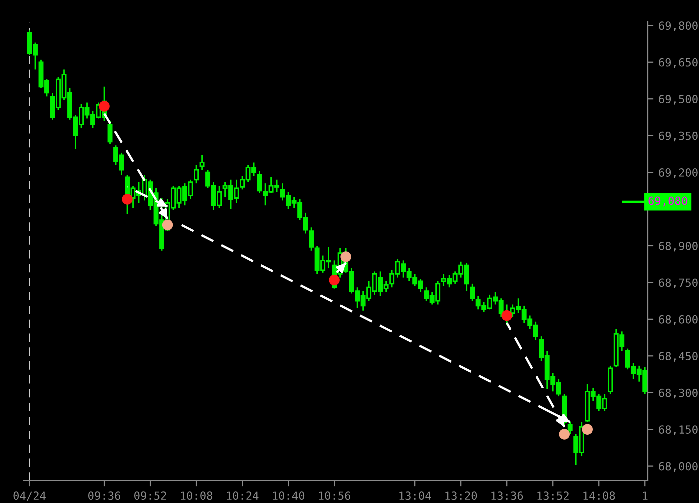 This screenshot has width=699, height=503. I want to click on y-tick-label: 69,800, so click(678, 27).